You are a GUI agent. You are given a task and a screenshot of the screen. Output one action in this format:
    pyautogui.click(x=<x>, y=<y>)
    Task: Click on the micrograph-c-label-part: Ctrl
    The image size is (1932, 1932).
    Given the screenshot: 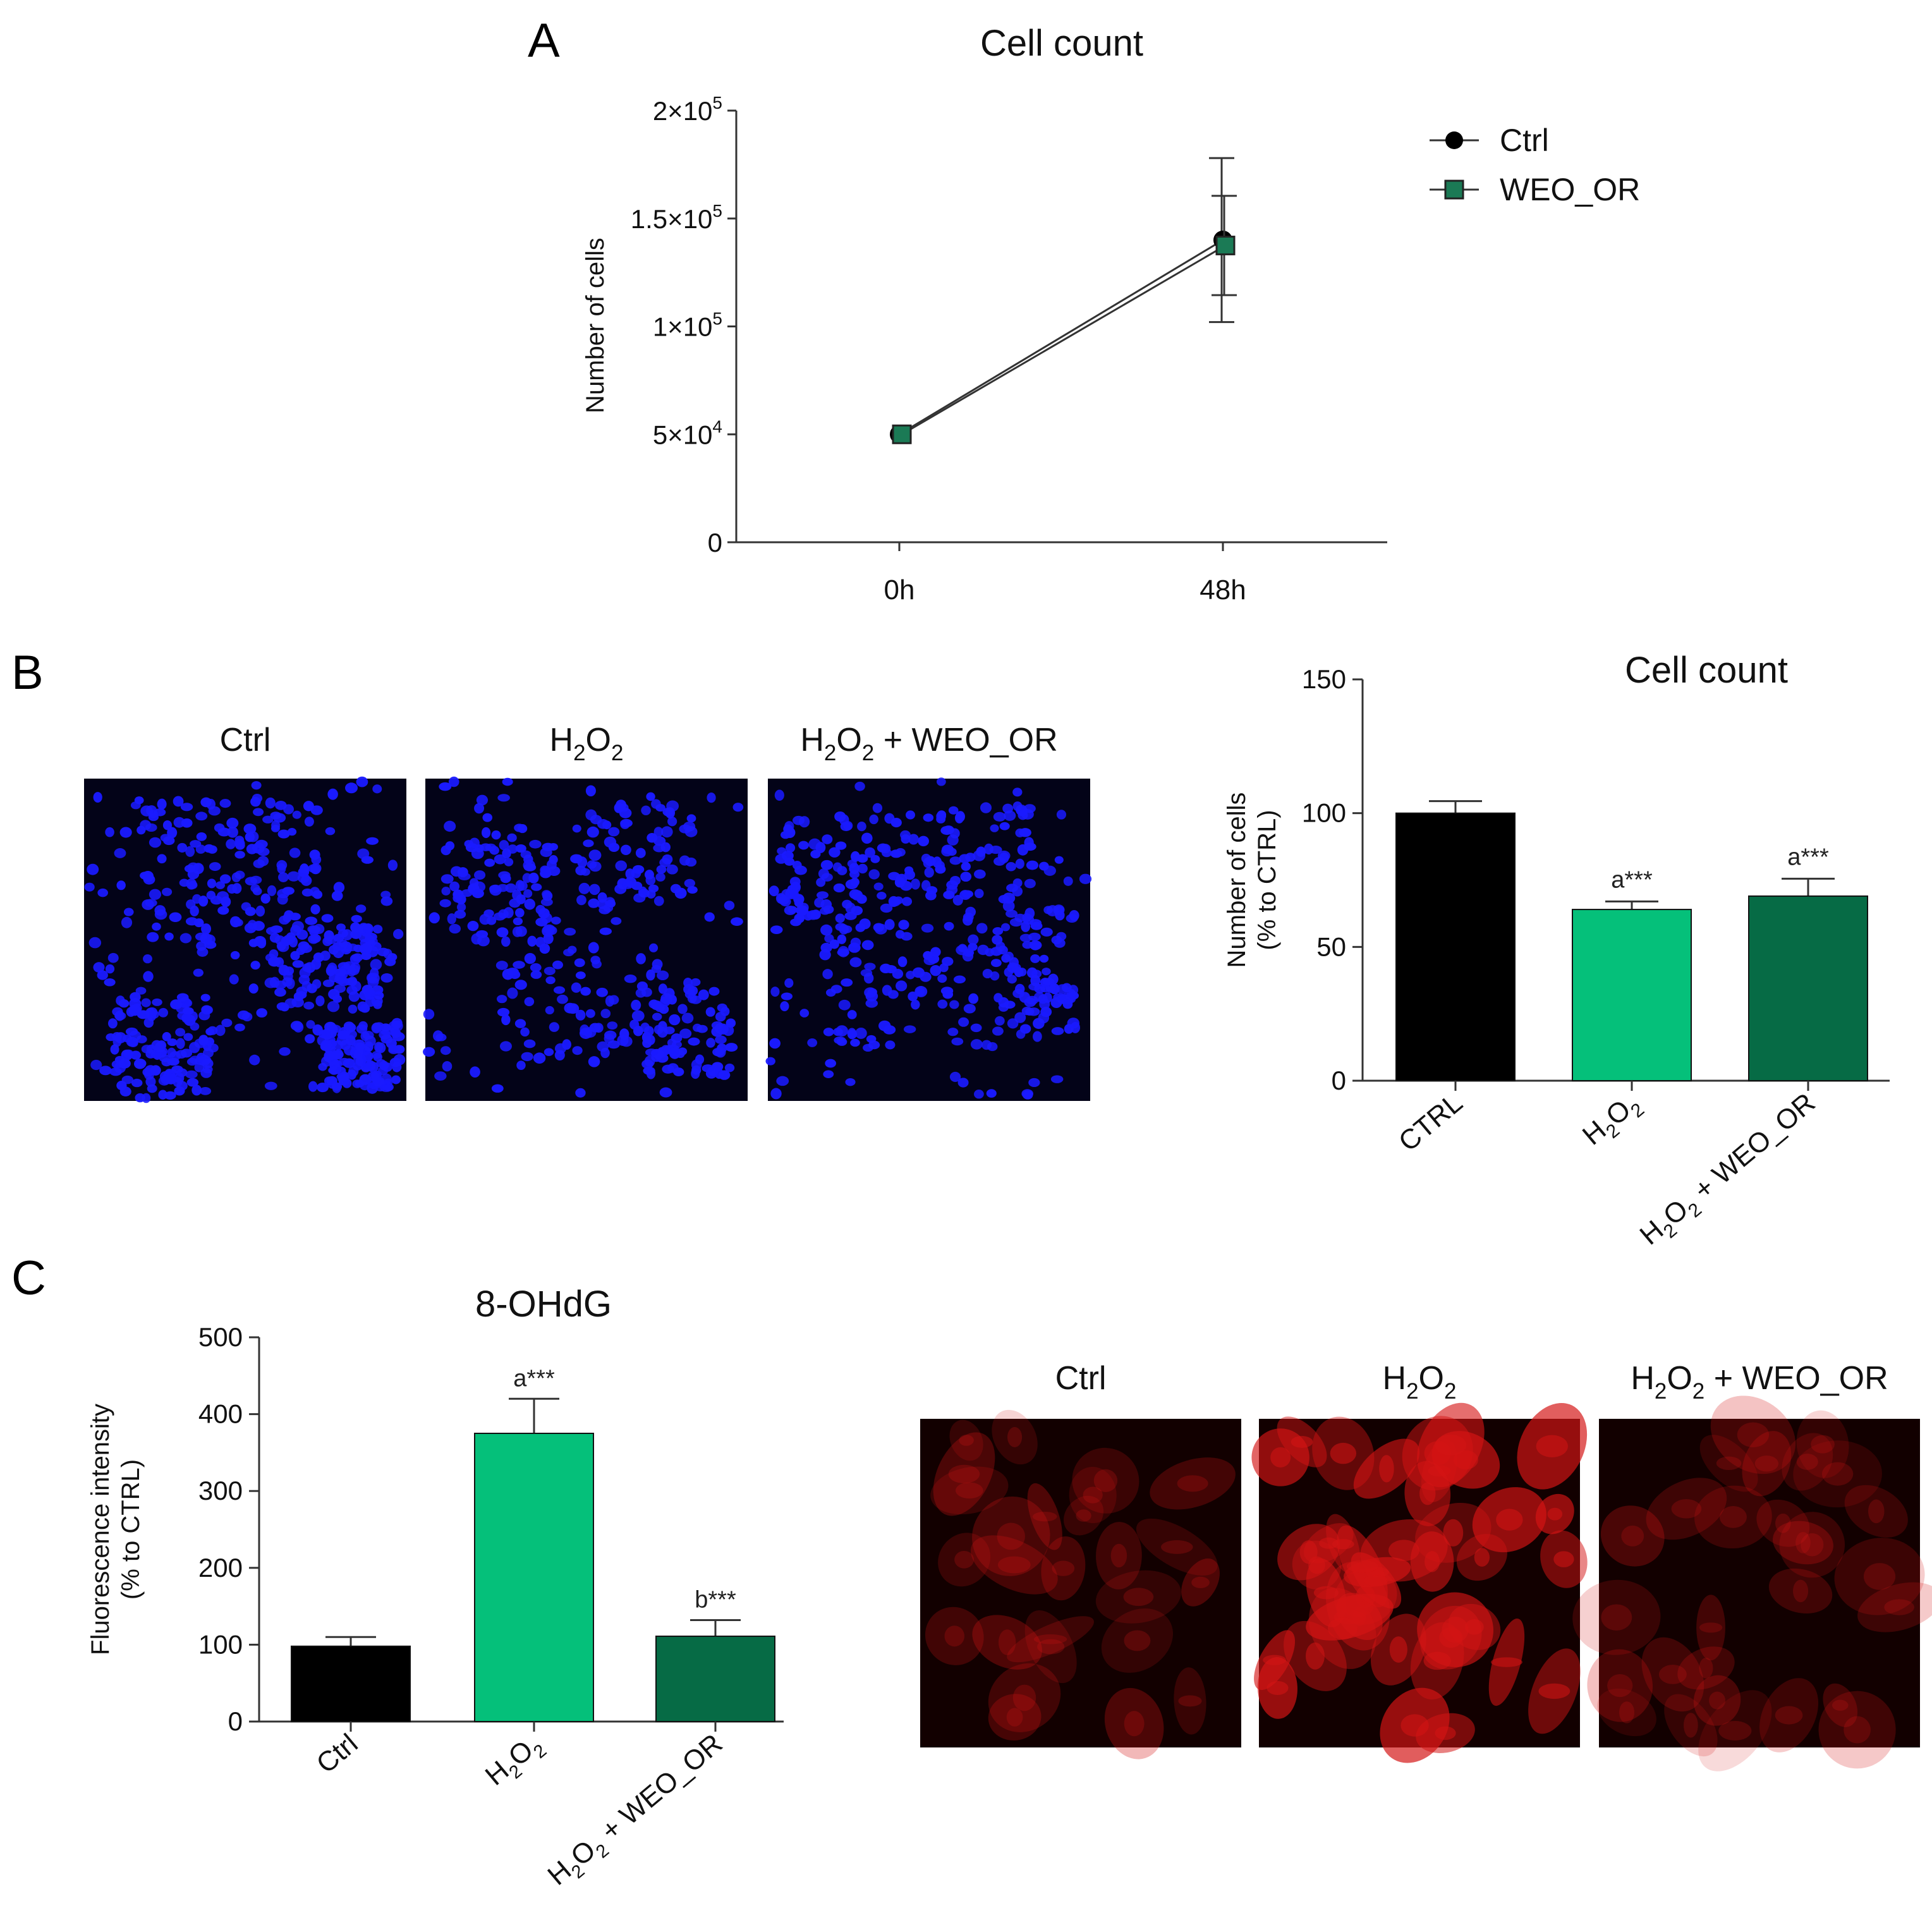 What is the action you would take?
    pyautogui.click(x=1081, y=1379)
    